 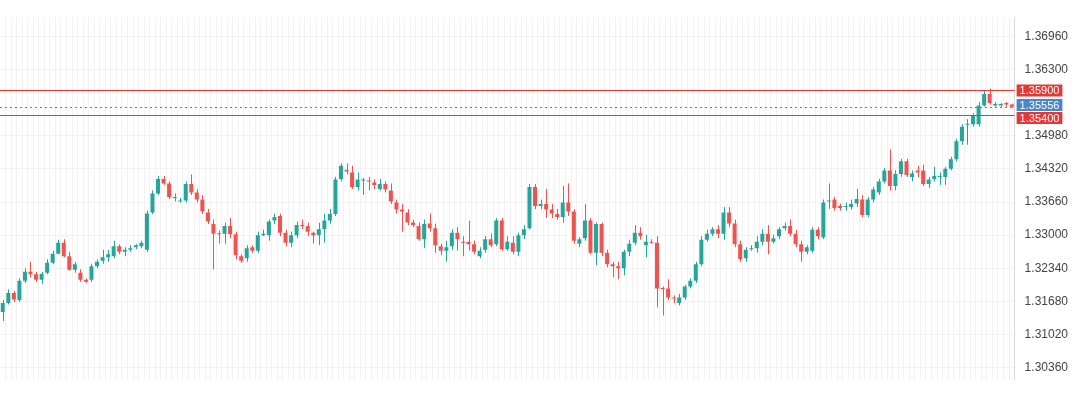 What do you see at coordinates (1039, 117) in the screenshot?
I see `ref-line-label: 1.35400` at bounding box center [1039, 117].